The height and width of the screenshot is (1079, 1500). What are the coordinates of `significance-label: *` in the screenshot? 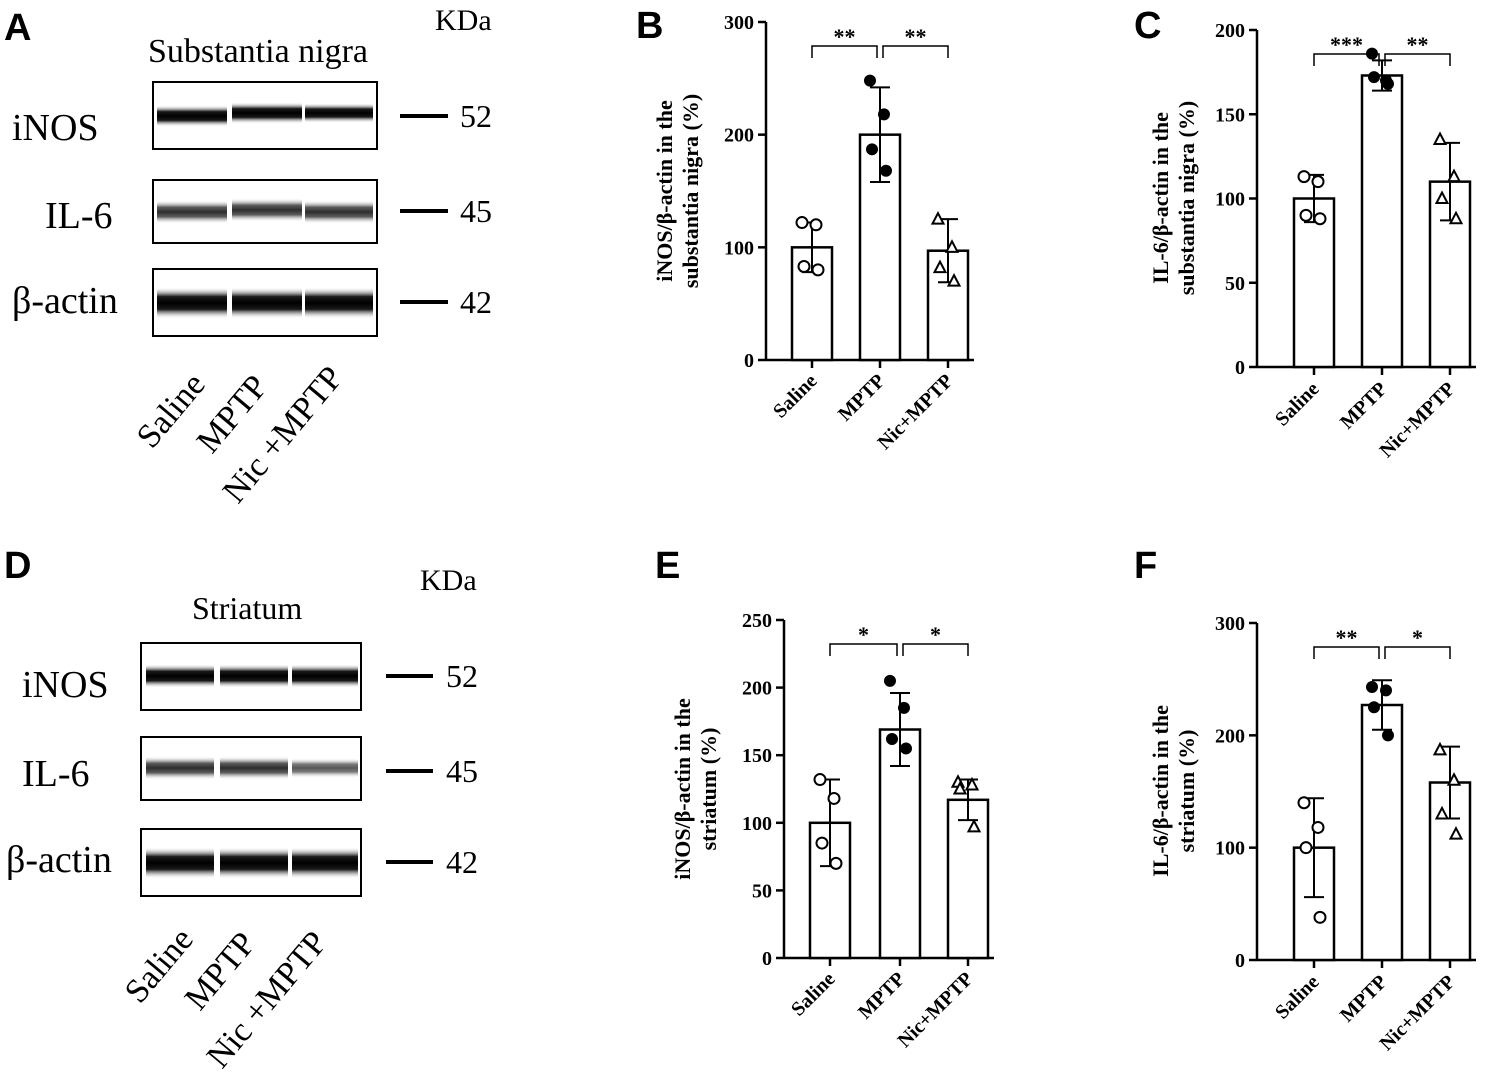 It's located at (935, 634).